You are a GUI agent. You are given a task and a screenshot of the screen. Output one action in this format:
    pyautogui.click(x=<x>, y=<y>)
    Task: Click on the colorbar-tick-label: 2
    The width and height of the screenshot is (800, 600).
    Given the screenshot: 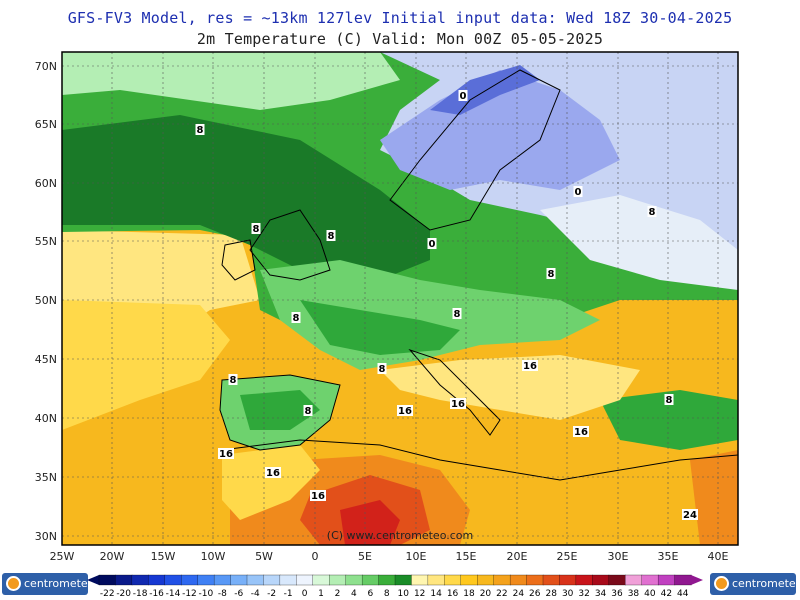 What is the action you would take?
    pyautogui.click(x=338, y=593)
    